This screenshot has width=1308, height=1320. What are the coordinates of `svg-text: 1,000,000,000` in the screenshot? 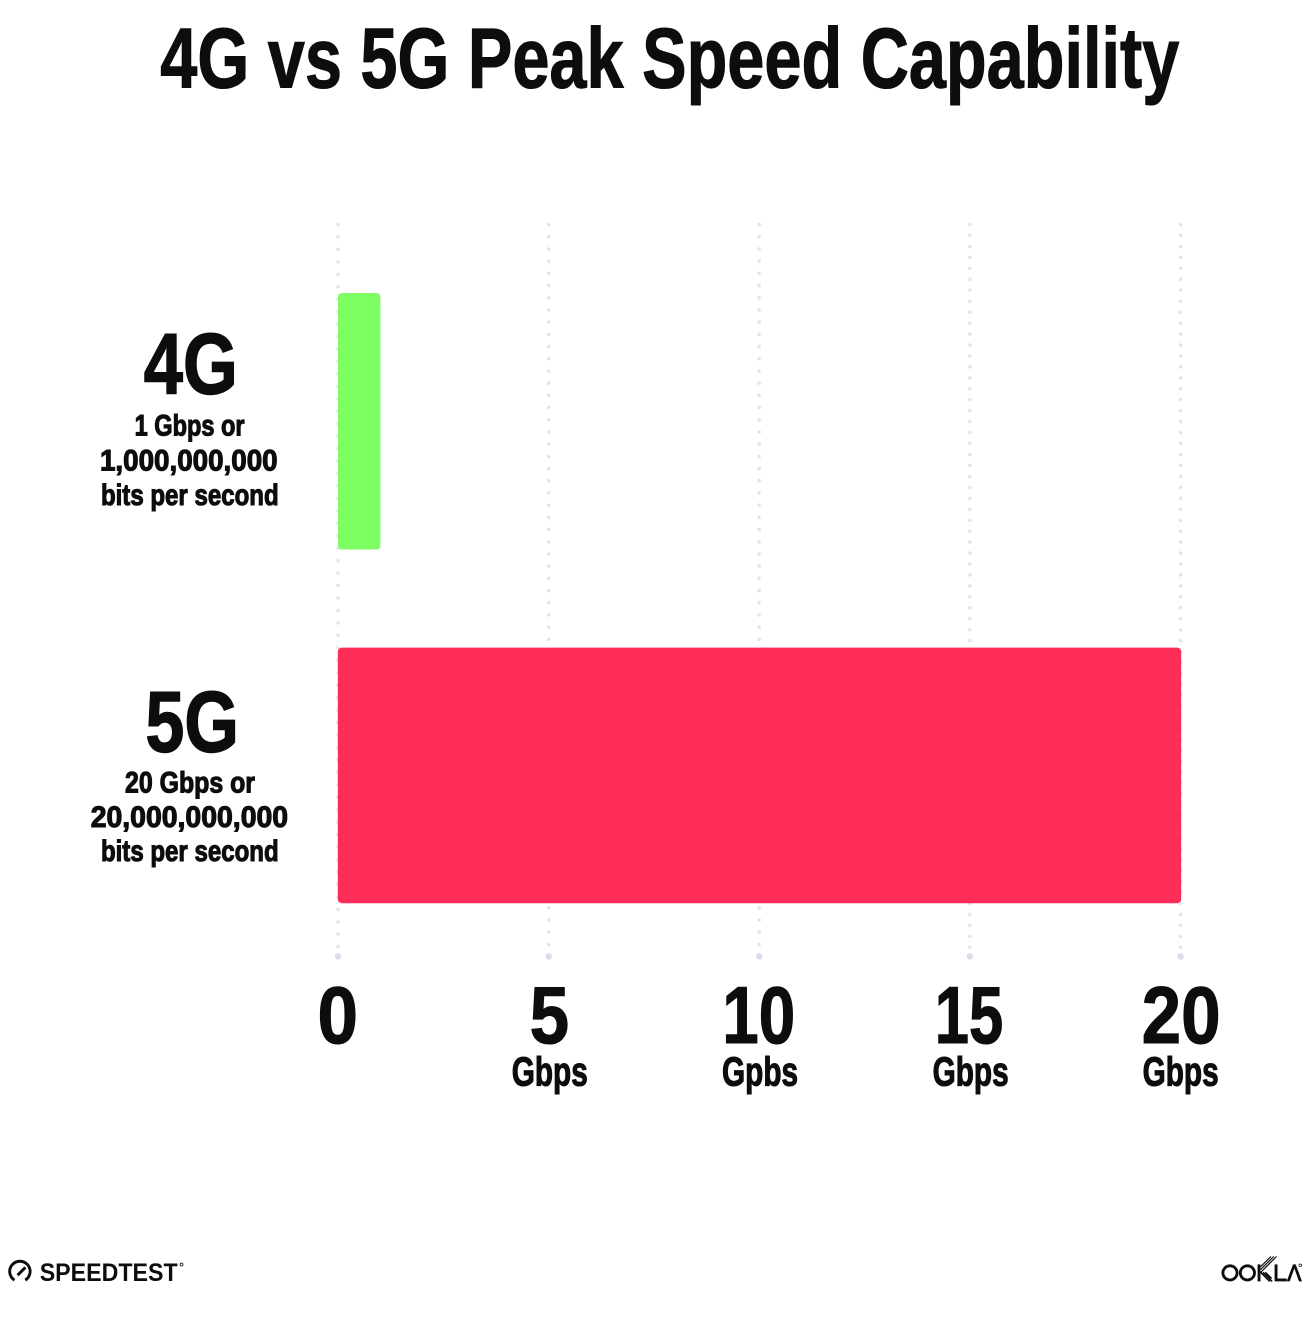 It's located at (189, 460).